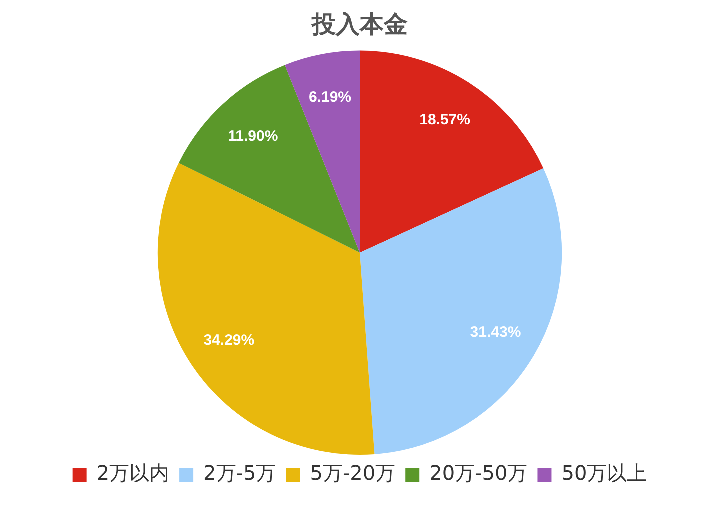 This screenshot has height=513, width=720. What do you see at coordinates (133, 473) in the screenshot?
I see `legend-label: 2万以内` at bounding box center [133, 473].